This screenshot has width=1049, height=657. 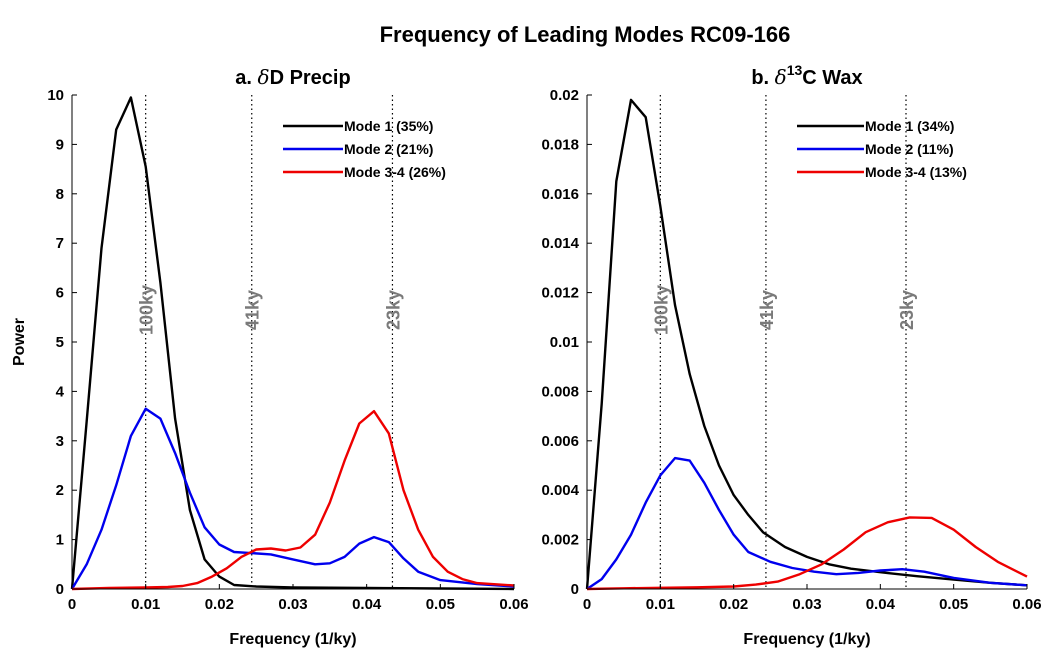 I want to click on y-tick-label: 0.012, so click(x=560, y=293).